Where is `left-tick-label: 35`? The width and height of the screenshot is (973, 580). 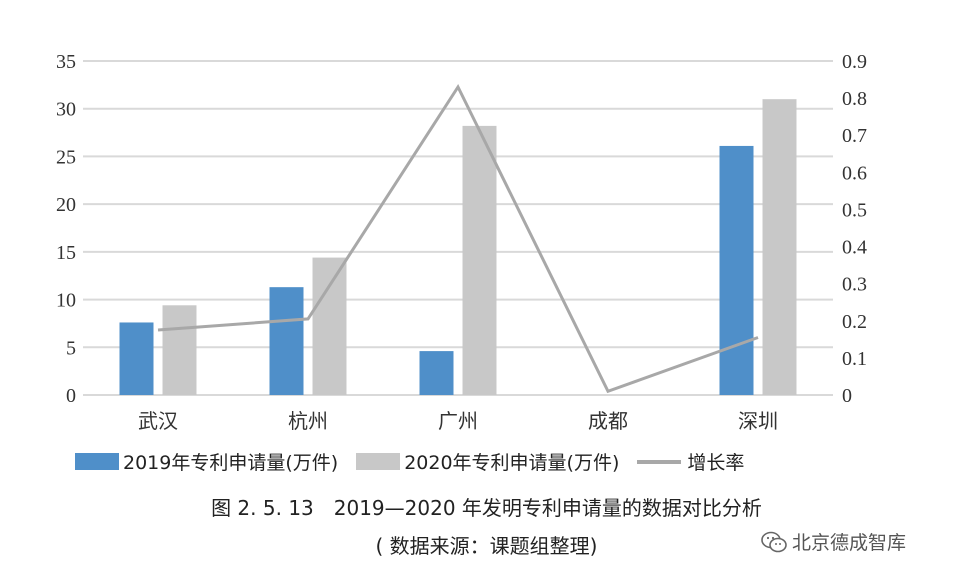 left-tick-label: 35 is located at coordinates (66, 62).